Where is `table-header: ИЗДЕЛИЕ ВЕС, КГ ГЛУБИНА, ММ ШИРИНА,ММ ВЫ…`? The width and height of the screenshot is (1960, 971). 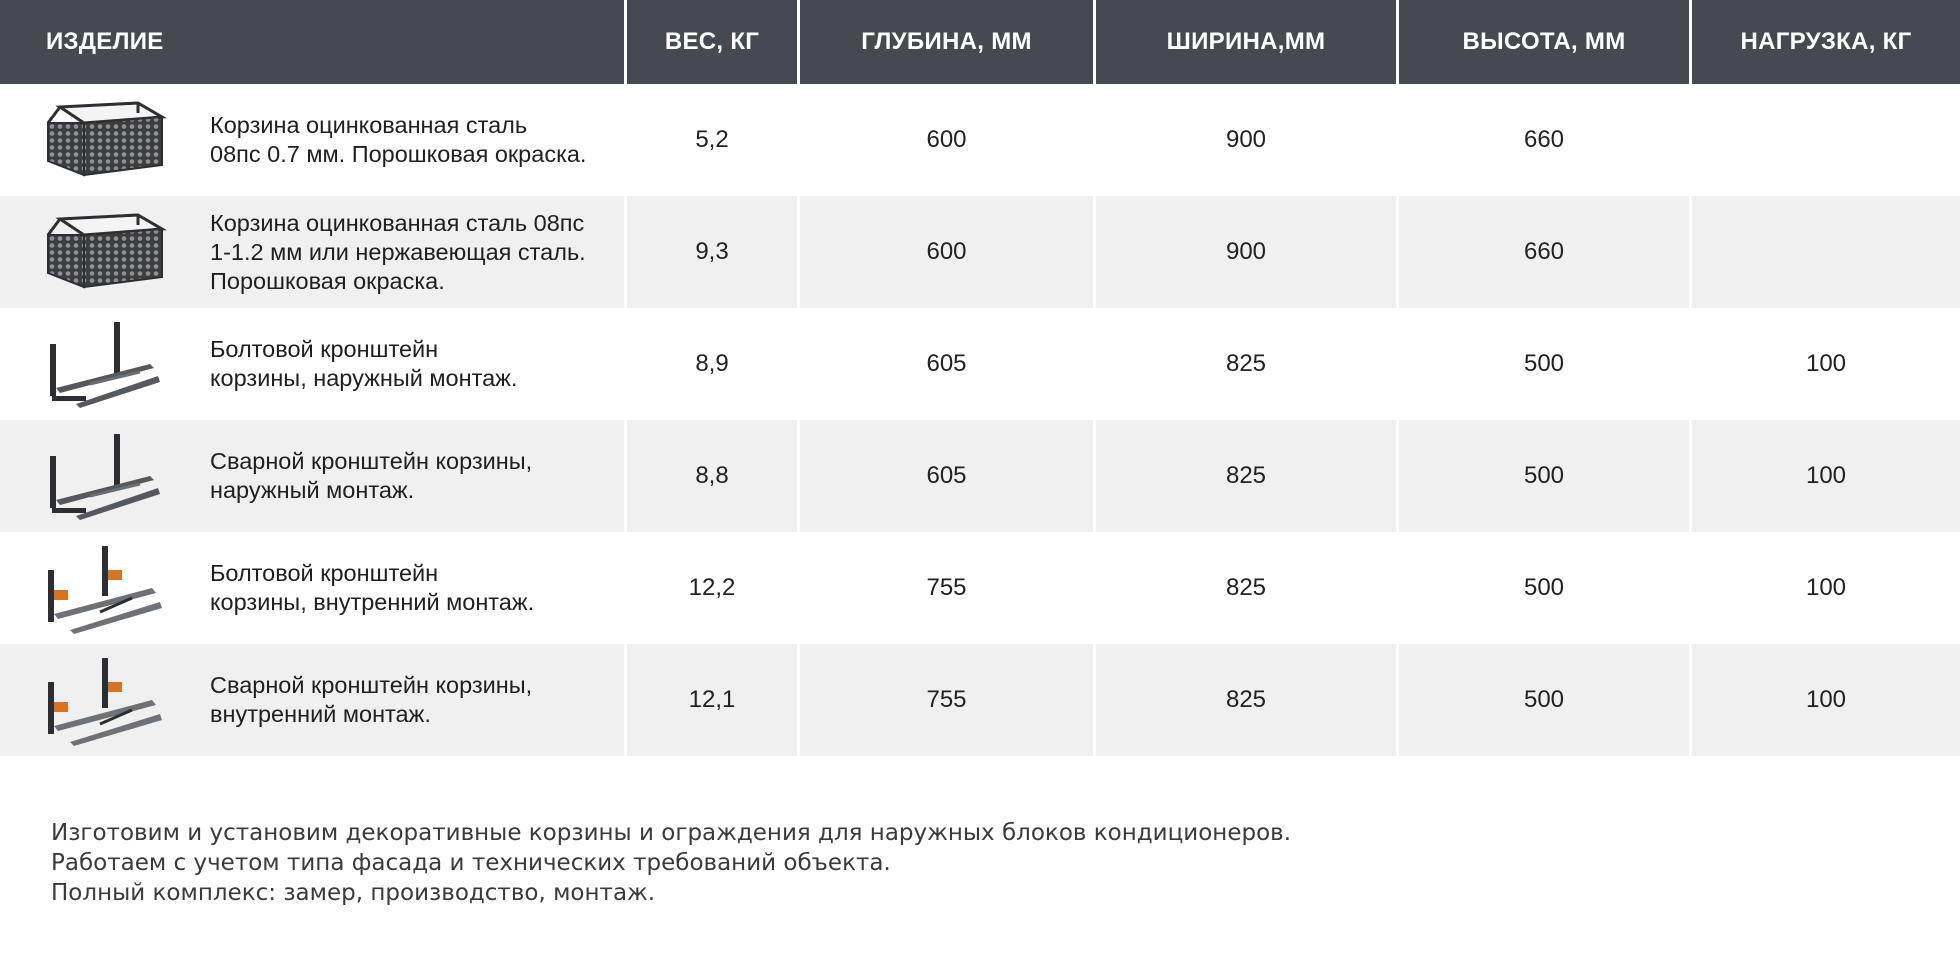 table-header: ИЗДЕЛИЕ ВЕС, КГ ГЛУБИНА, ММ ШИРИНА,ММ ВЫ… is located at coordinates (980, 42).